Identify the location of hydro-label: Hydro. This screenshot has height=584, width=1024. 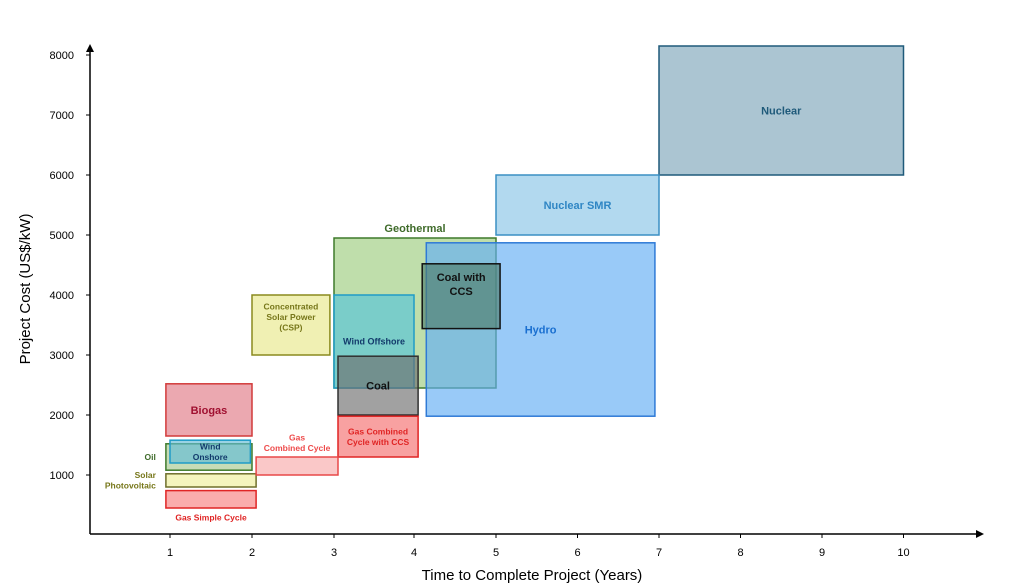
(541, 330).